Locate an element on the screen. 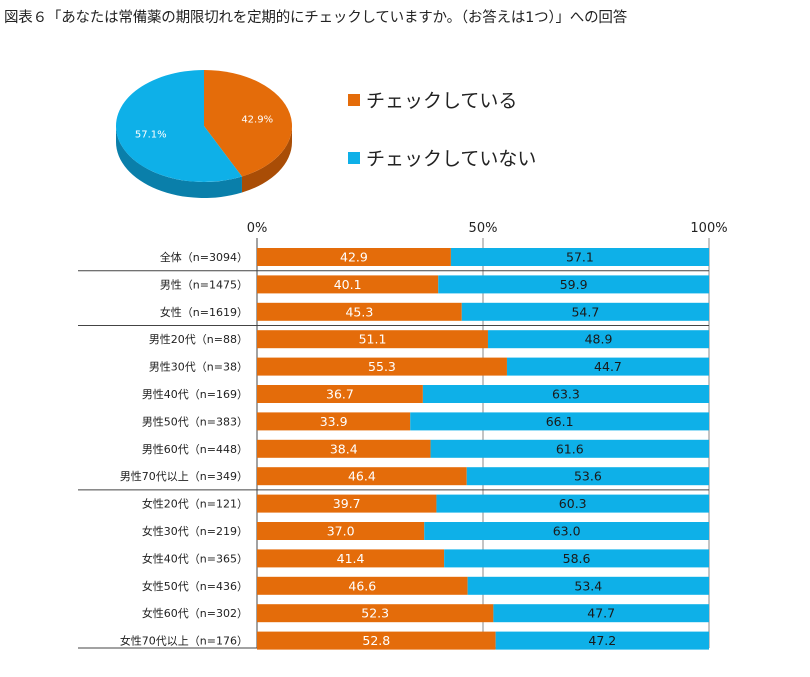 The image size is (810, 677). legend-swatch-no-check is located at coordinates (354, 157).